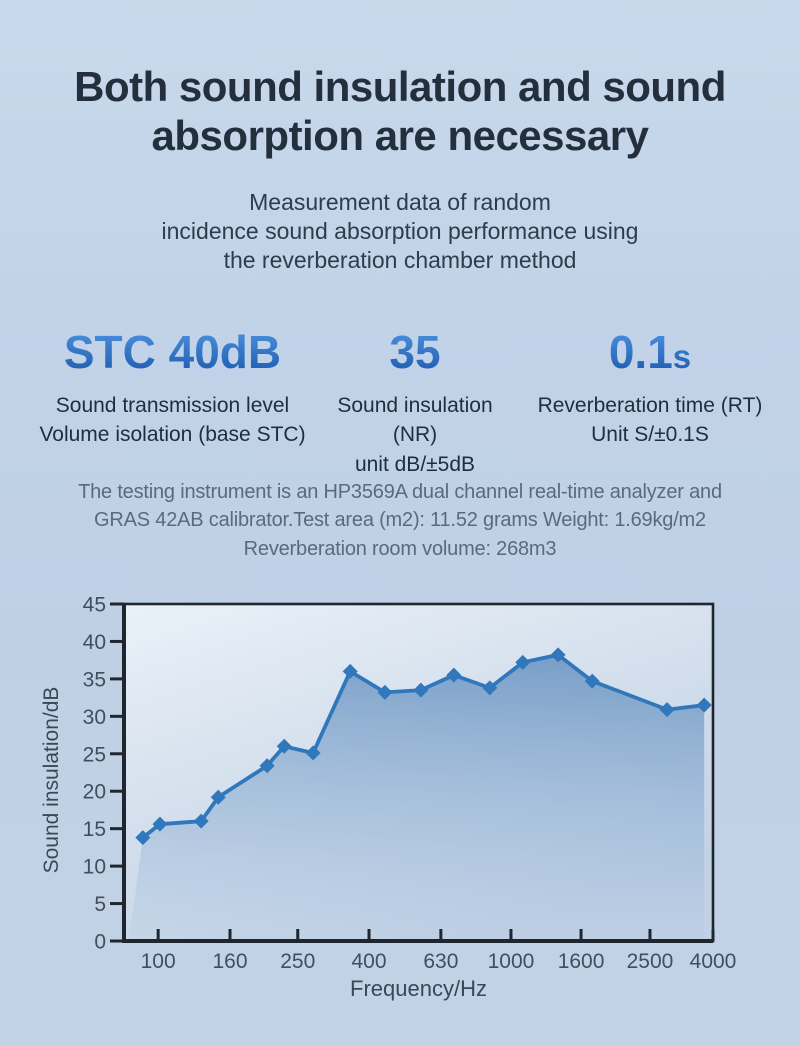  I want to click on page-subtitle-line: Measurement data of random, so click(400, 202).